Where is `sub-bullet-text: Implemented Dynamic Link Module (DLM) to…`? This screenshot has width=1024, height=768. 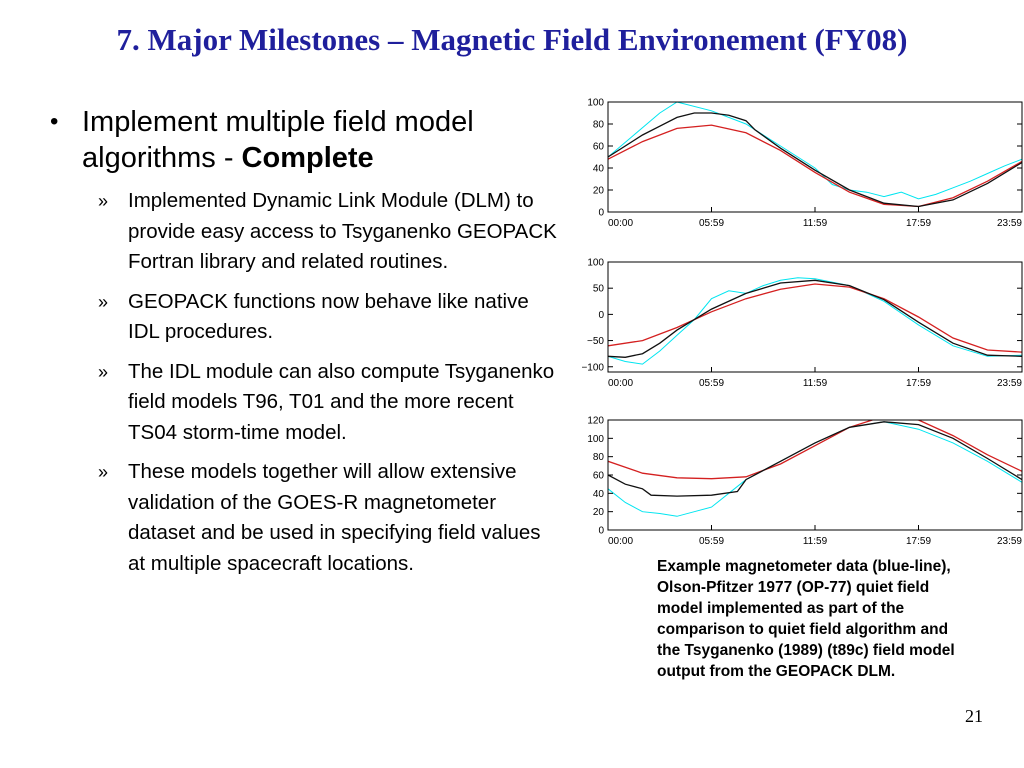
sub-bullet-text: Implemented Dynamic Link Module (DLM) to… is located at coordinates (342, 231).